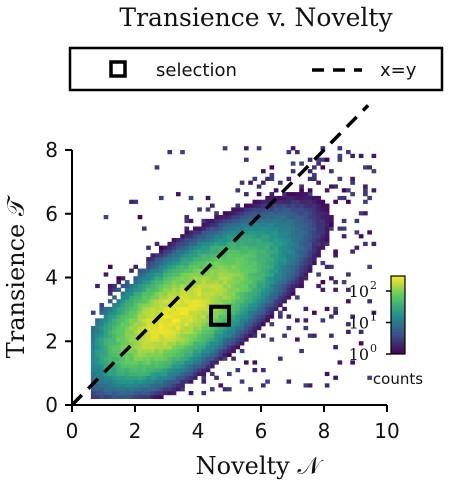  Describe the element at coordinates (324, 431) in the screenshot. I see `x-tick-label: 8` at that location.